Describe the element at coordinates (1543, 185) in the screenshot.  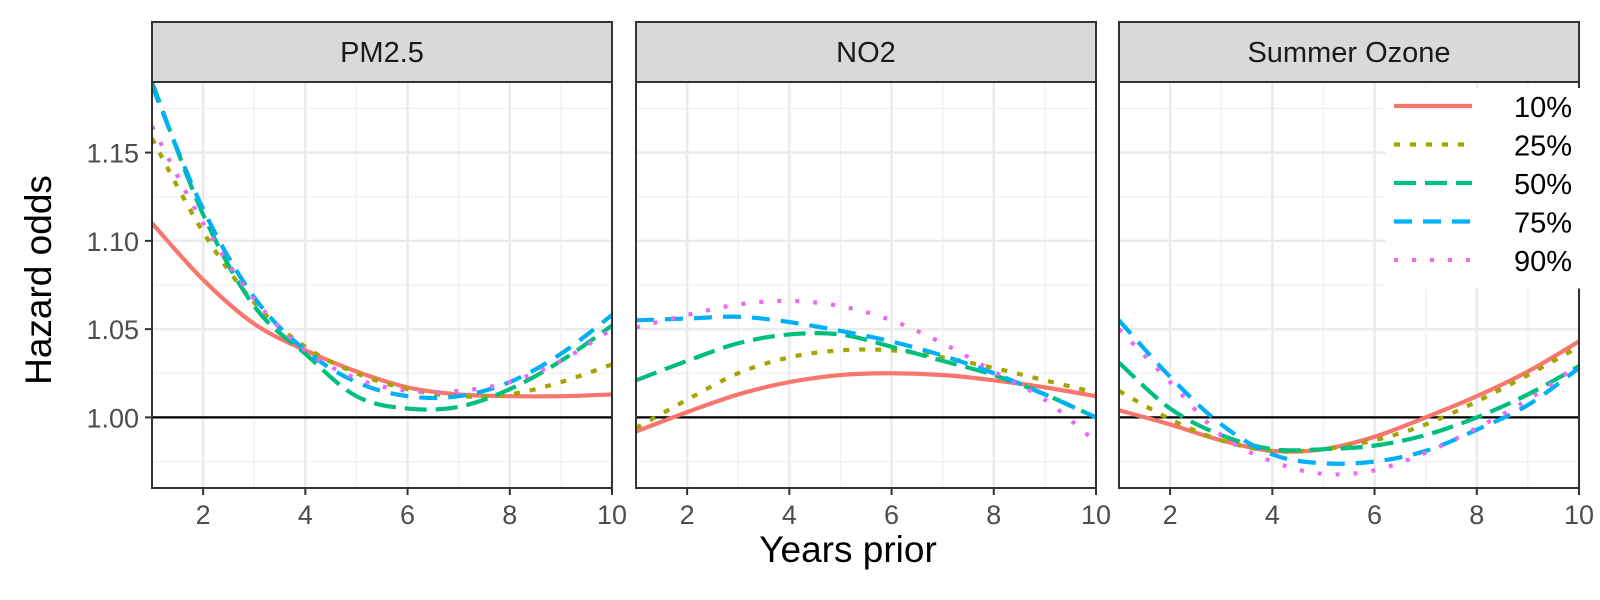
I see `legend-label: 50%` at that location.